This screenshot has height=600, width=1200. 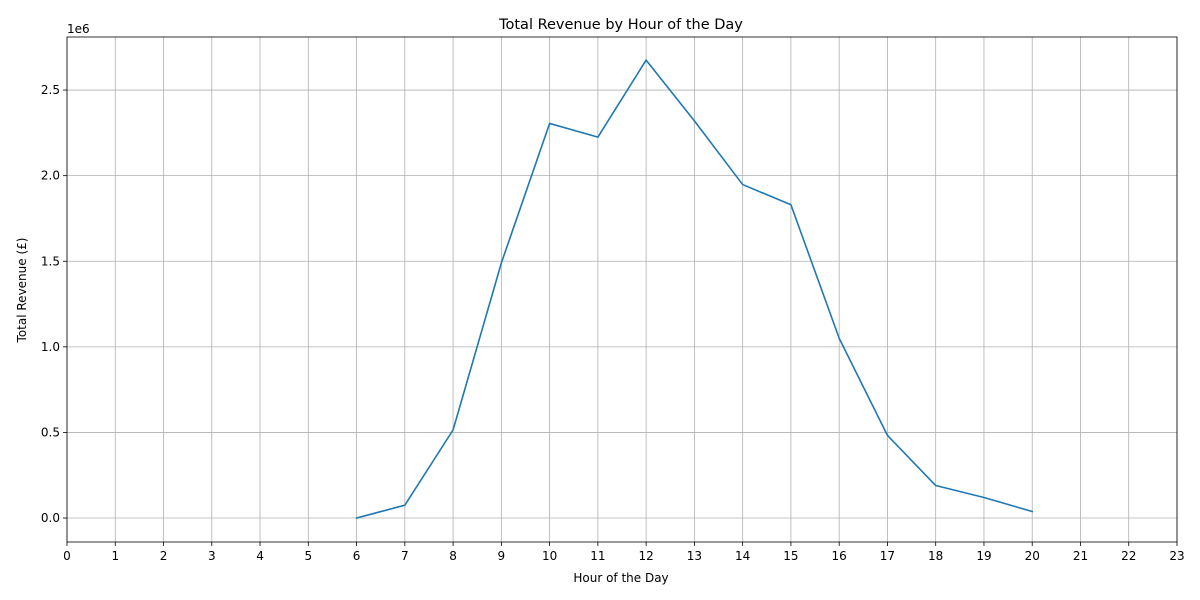 What do you see at coordinates (597, 556) in the screenshot?
I see `x-tick-label: 11` at bounding box center [597, 556].